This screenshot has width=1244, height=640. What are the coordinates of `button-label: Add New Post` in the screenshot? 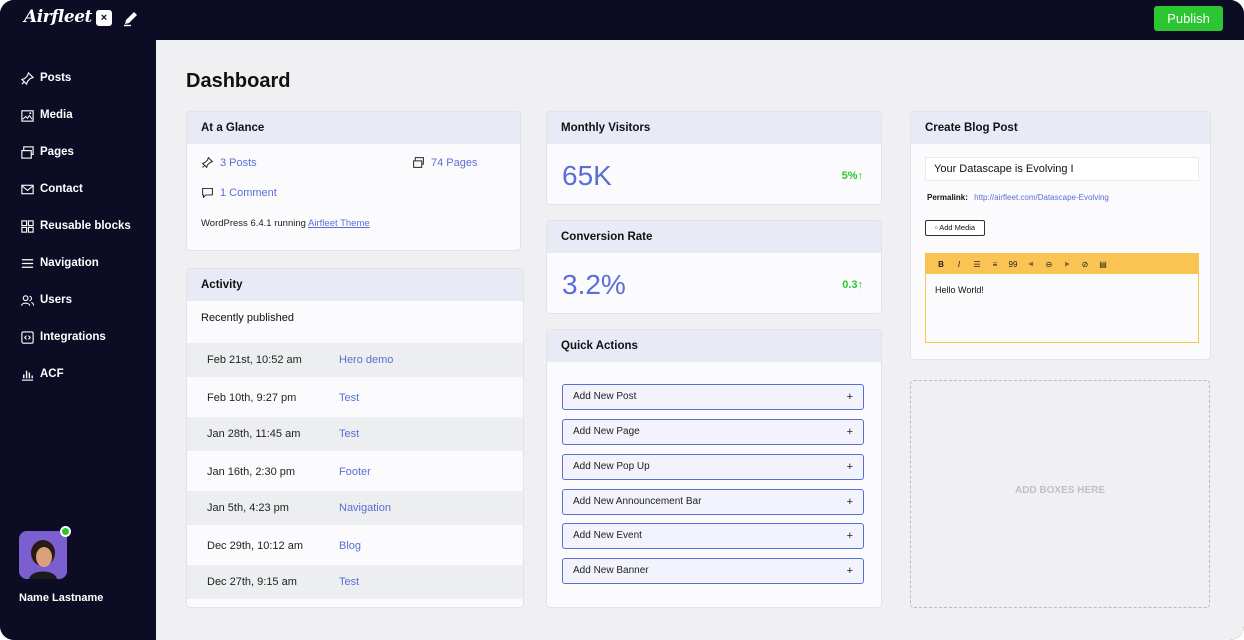 It's located at (605, 396).